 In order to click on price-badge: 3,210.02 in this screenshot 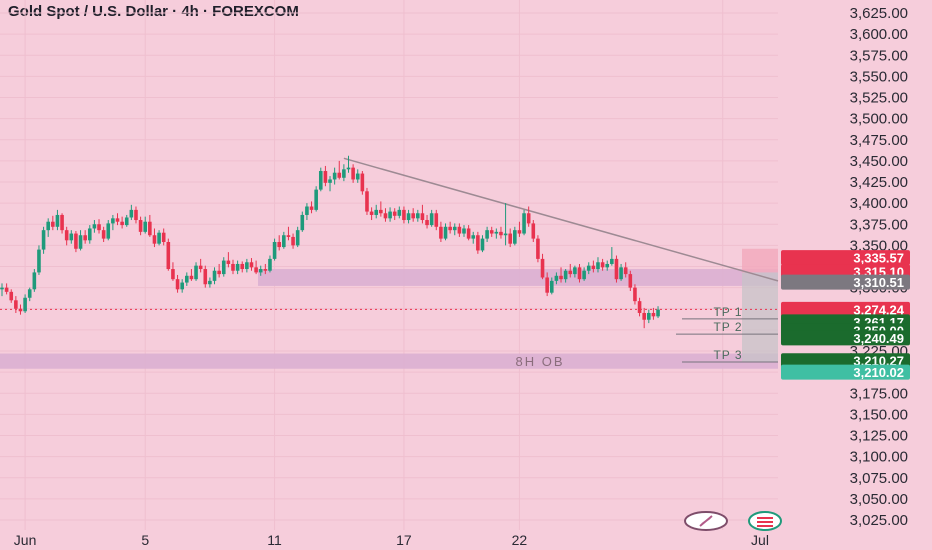, I will do `click(845, 372)`.